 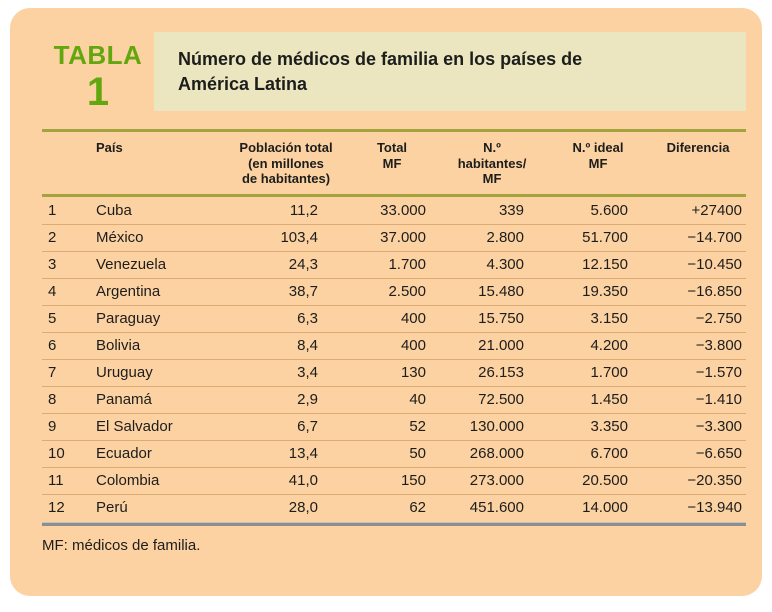 What do you see at coordinates (413, 481) in the screenshot?
I see `cell-total-mf: 150` at bounding box center [413, 481].